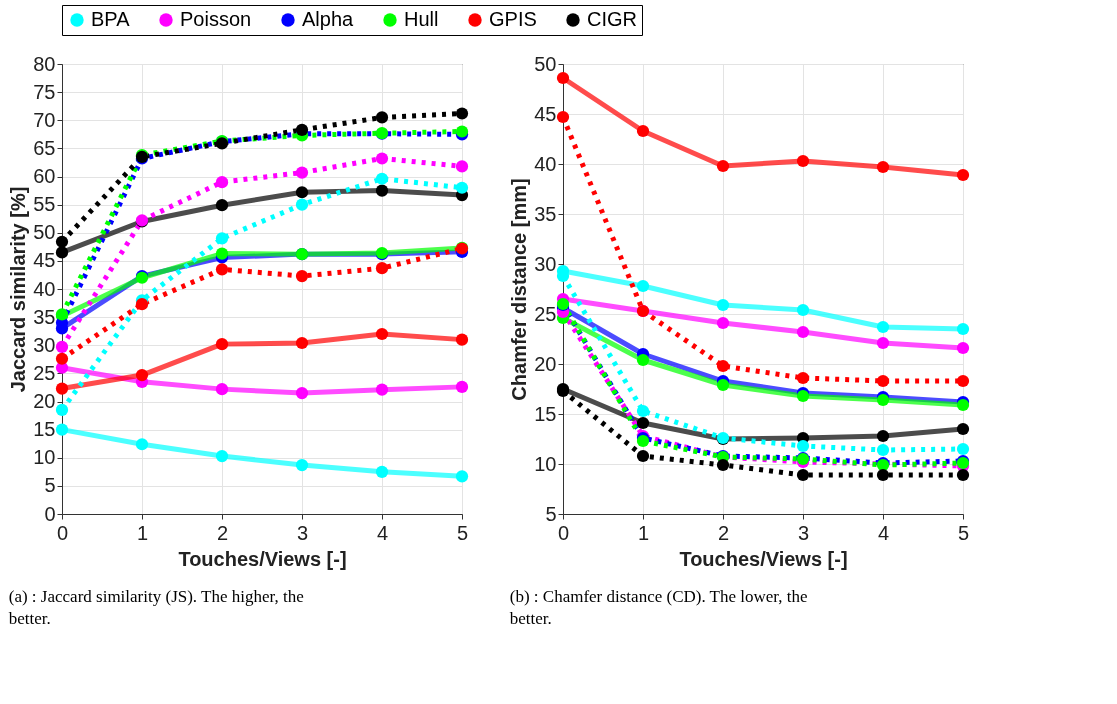 This screenshot has height=704, width=1117. I want to click on legend-label: Alpha, so click(328, 19).